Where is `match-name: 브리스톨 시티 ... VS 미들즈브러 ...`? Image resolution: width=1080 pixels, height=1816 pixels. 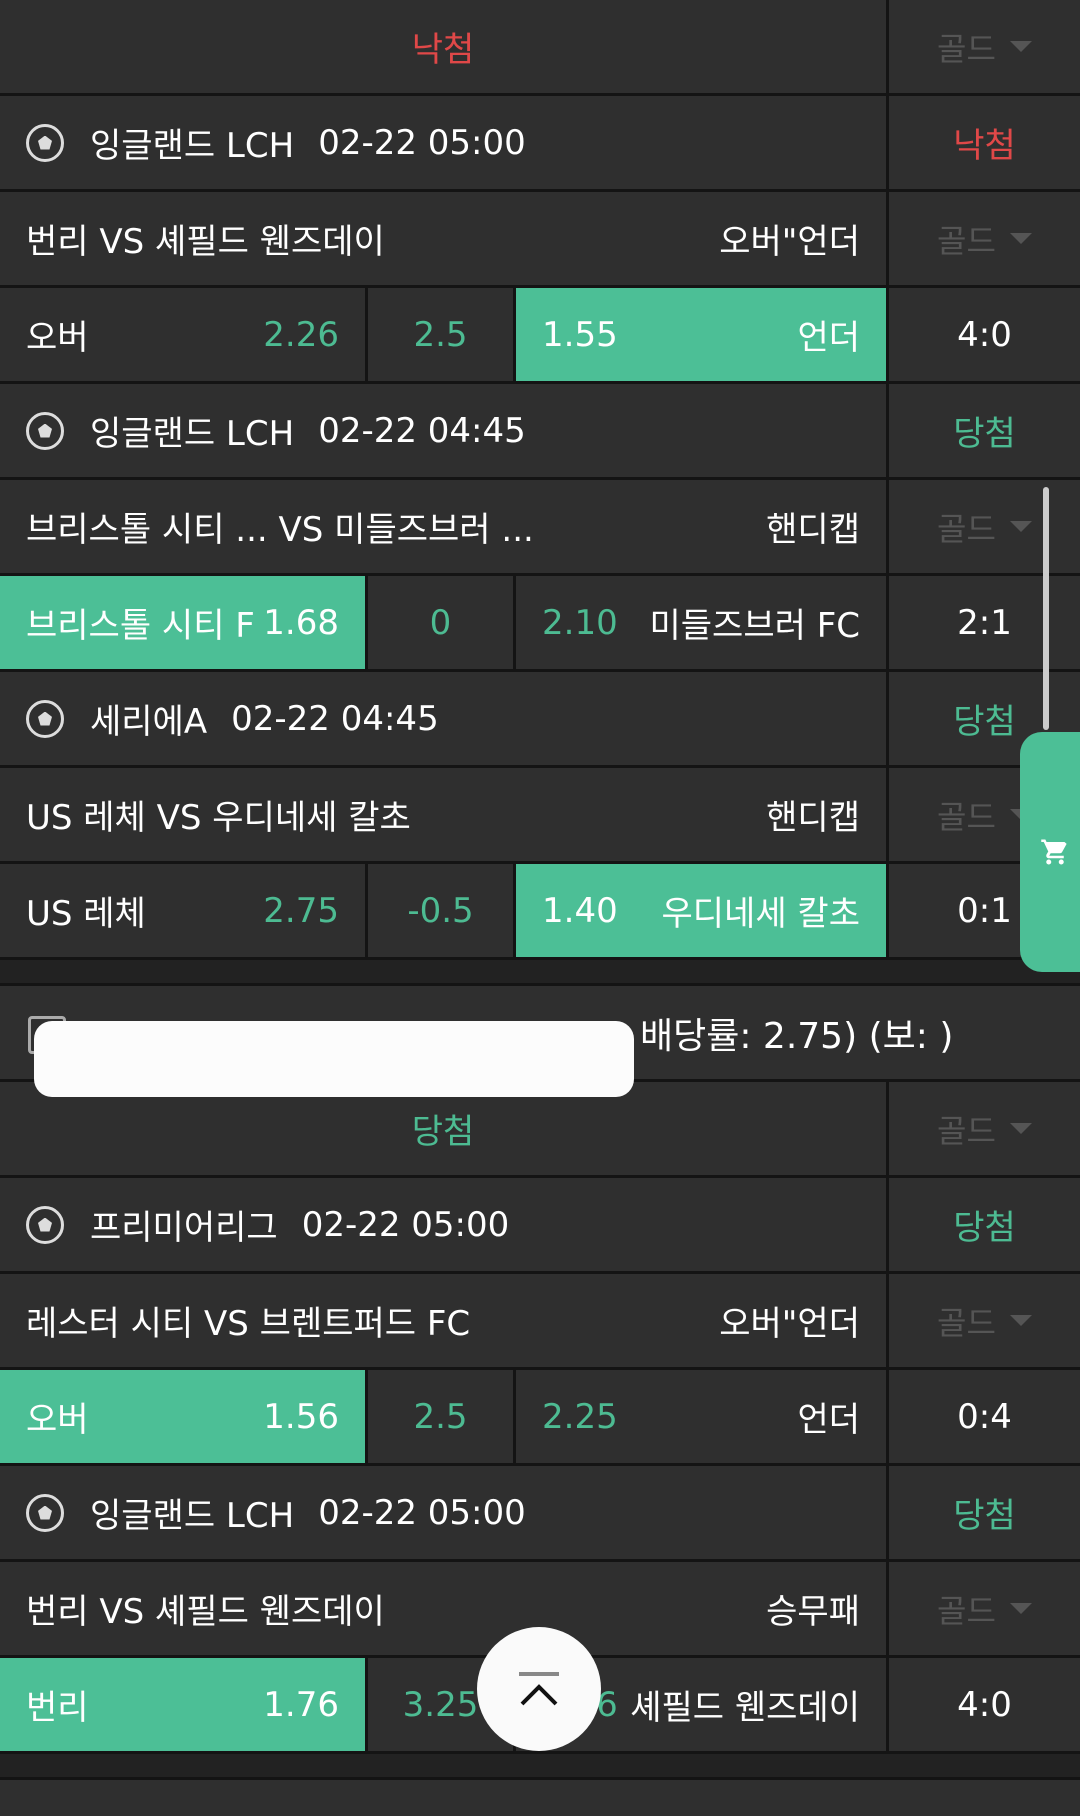 match-name: 브리스톨 시티 ... VS 미들즈브러 ... is located at coordinates (280, 530).